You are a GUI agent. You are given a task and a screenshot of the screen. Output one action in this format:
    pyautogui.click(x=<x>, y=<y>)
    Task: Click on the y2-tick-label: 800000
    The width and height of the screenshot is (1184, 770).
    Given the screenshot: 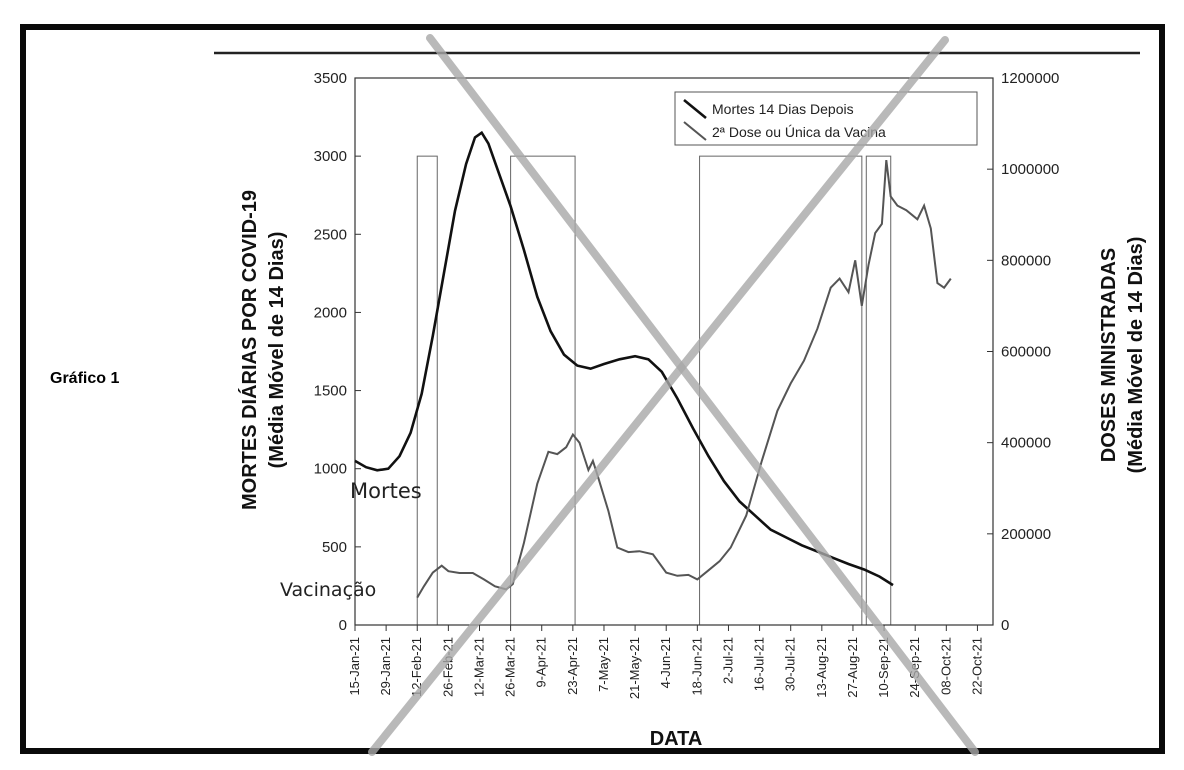 What is the action you would take?
    pyautogui.click(x=1026, y=260)
    